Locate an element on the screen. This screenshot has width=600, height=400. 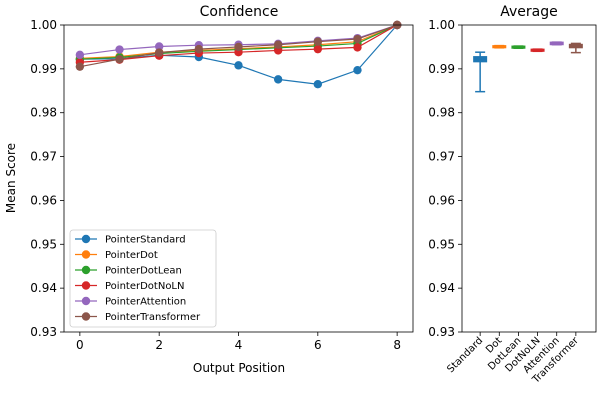
x-tick-label: 4 is located at coordinates (239, 345).